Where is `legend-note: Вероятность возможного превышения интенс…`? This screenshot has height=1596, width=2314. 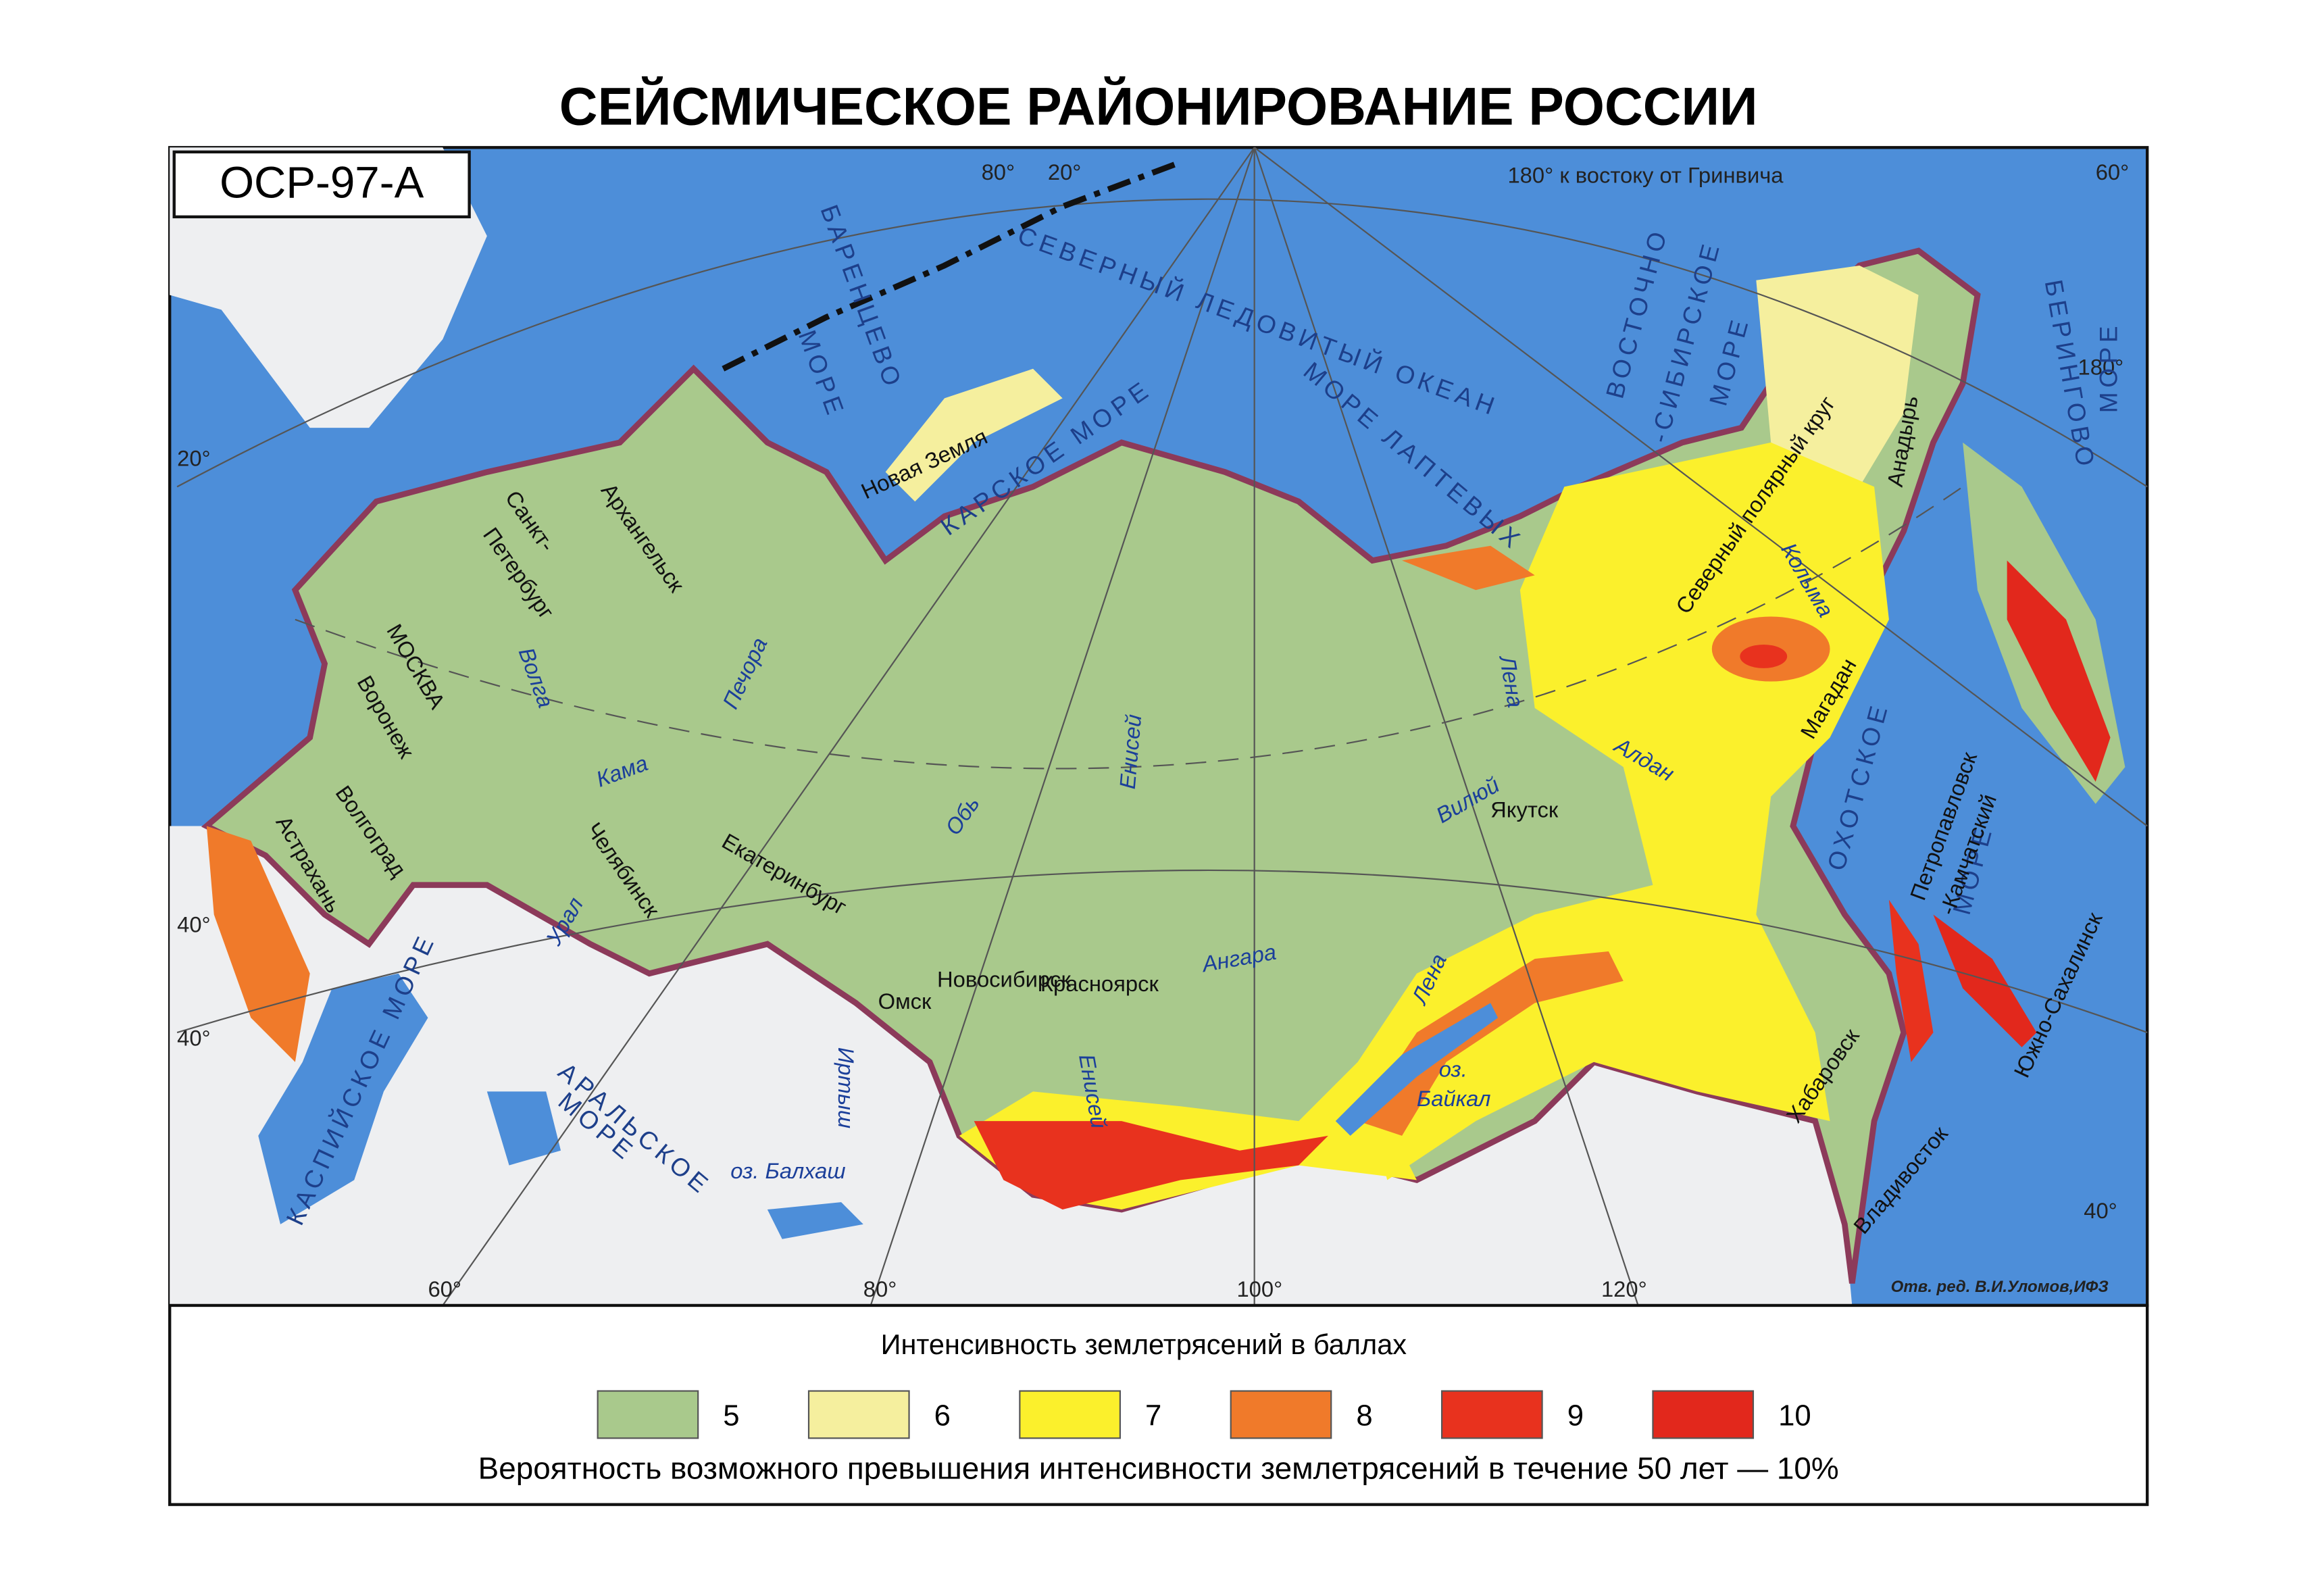 legend-note: Вероятность возможного превышения интенс… is located at coordinates (1159, 1469).